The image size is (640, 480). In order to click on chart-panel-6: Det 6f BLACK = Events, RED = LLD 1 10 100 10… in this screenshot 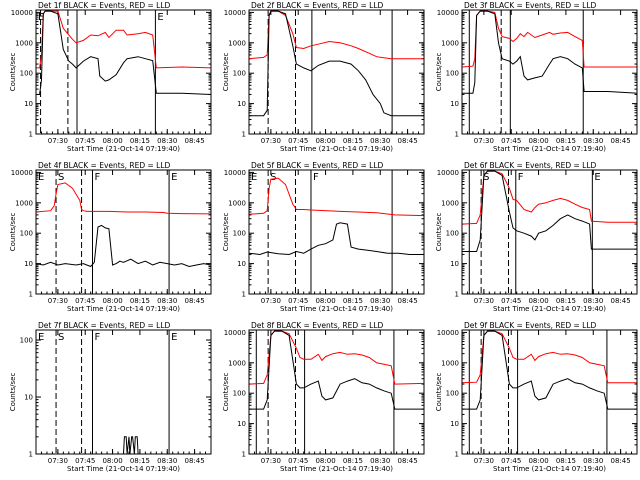, I will do `click(536, 237)`.